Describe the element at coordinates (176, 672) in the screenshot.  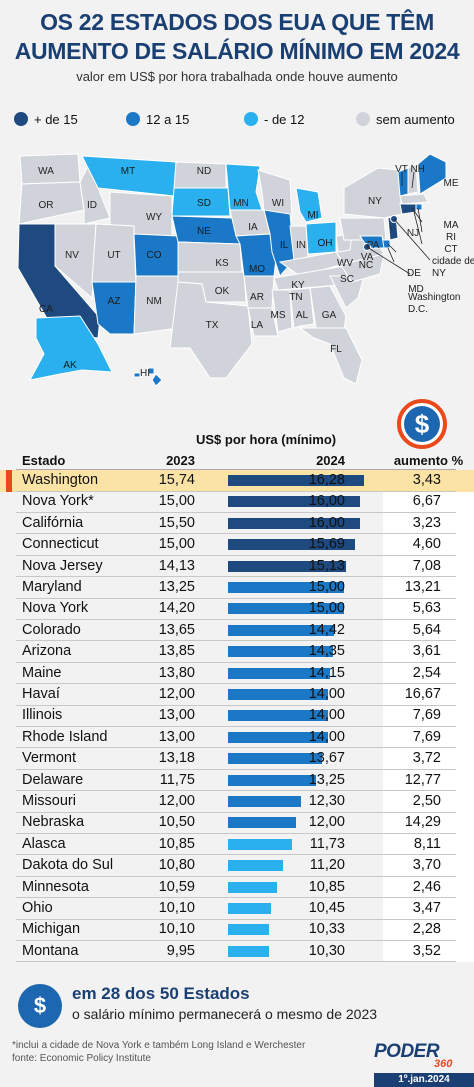
I see `value-2023: 13,80` at that location.